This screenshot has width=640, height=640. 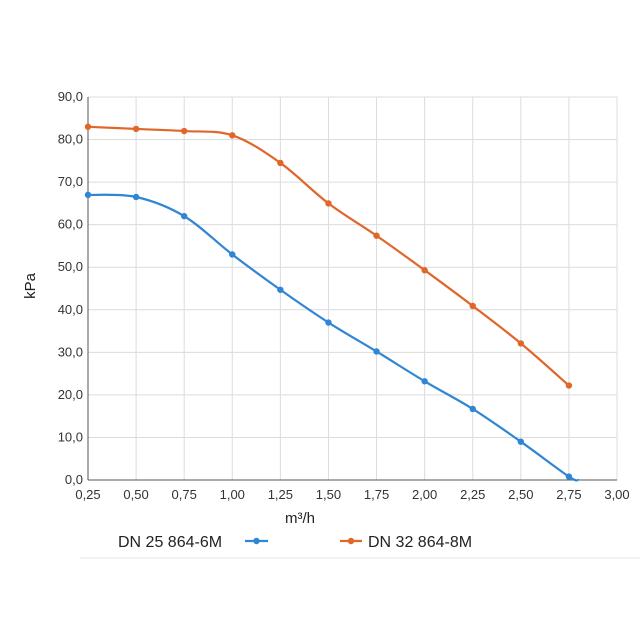 What do you see at coordinates (280, 494) in the screenshot?
I see `x-tick-label: 1,25` at bounding box center [280, 494].